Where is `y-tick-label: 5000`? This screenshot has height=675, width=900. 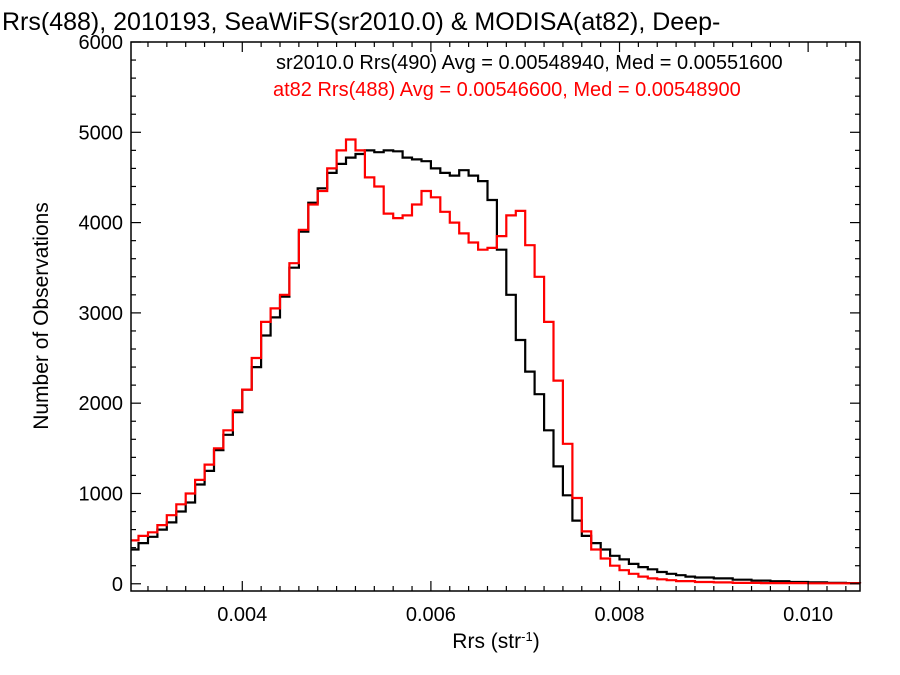
y-tick-label: 5000 is located at coordinates (101, 133).